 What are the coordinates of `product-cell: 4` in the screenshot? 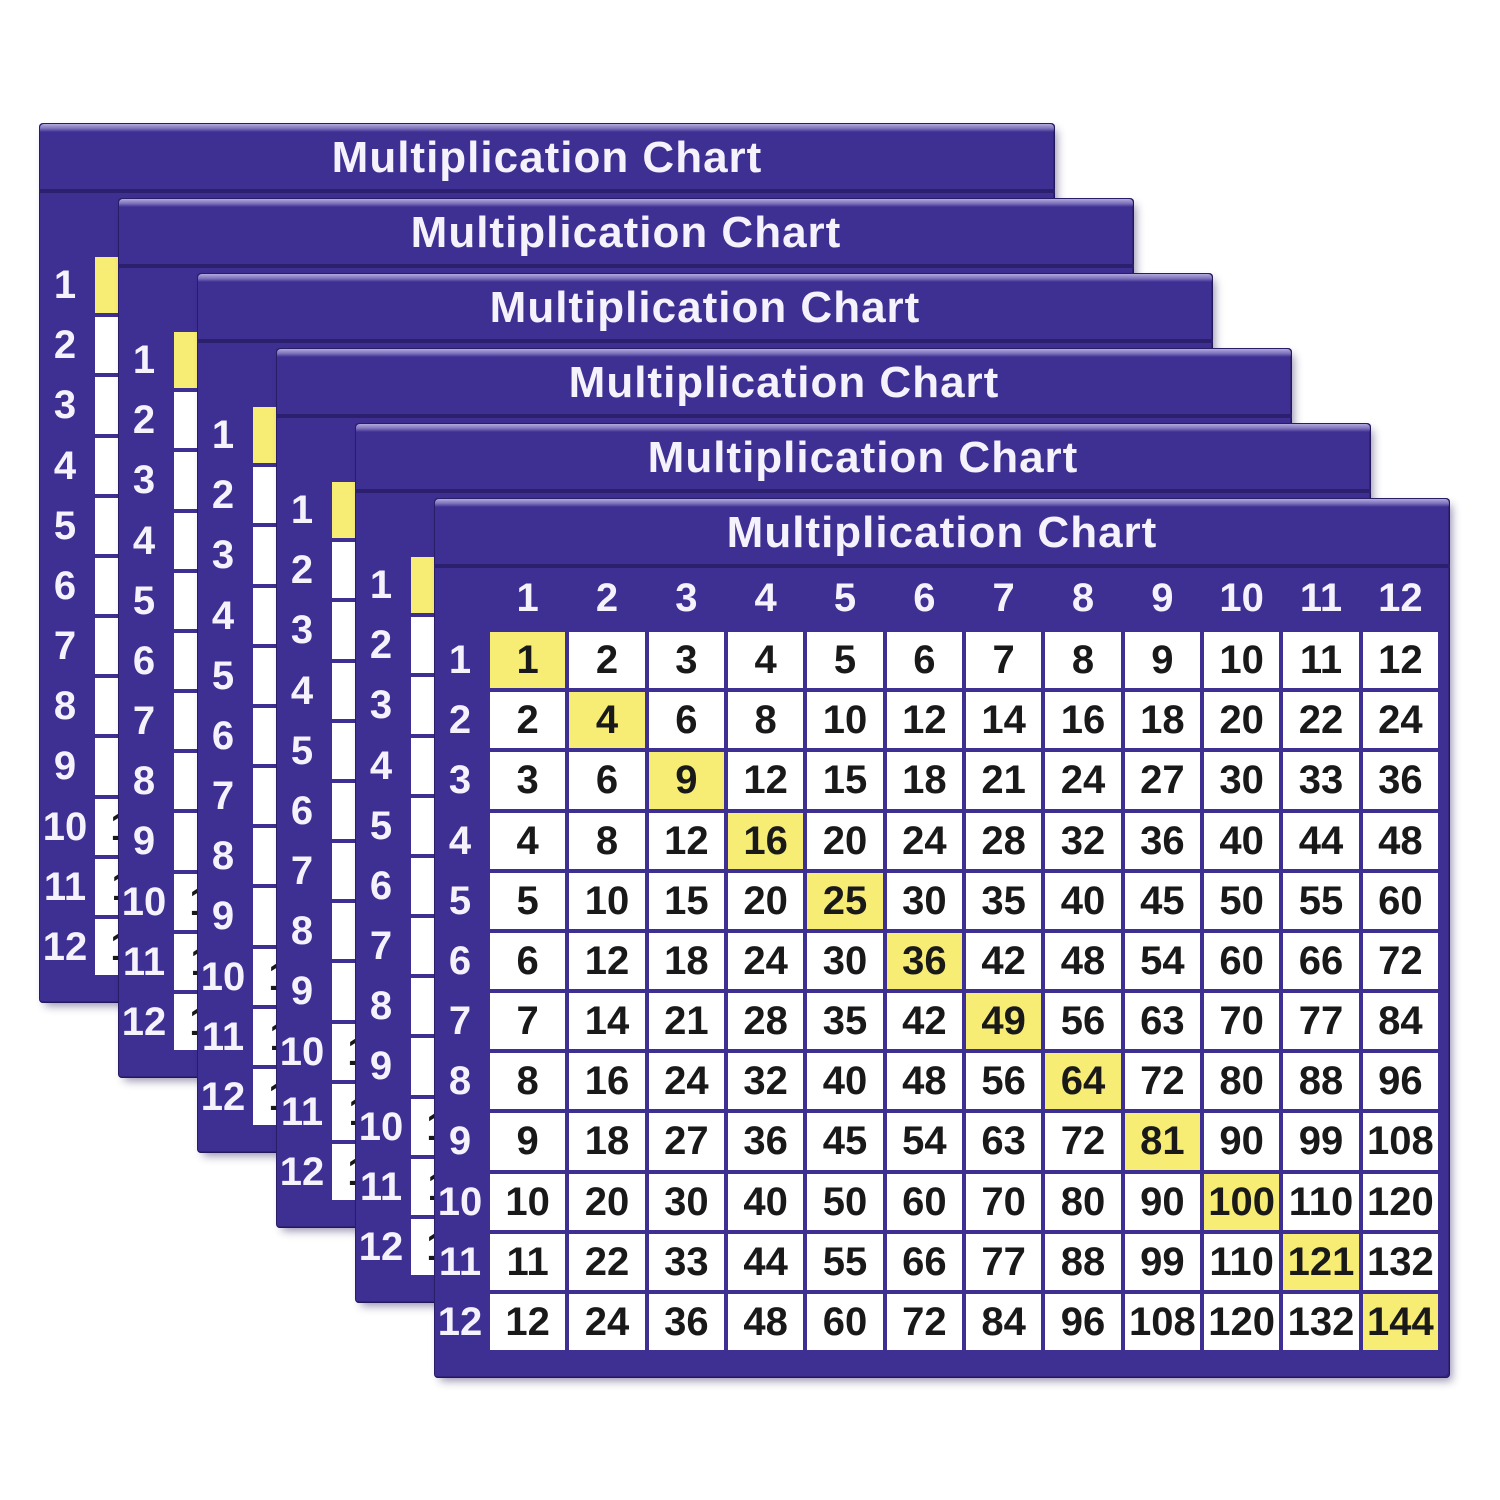 It's located at (528, 840).